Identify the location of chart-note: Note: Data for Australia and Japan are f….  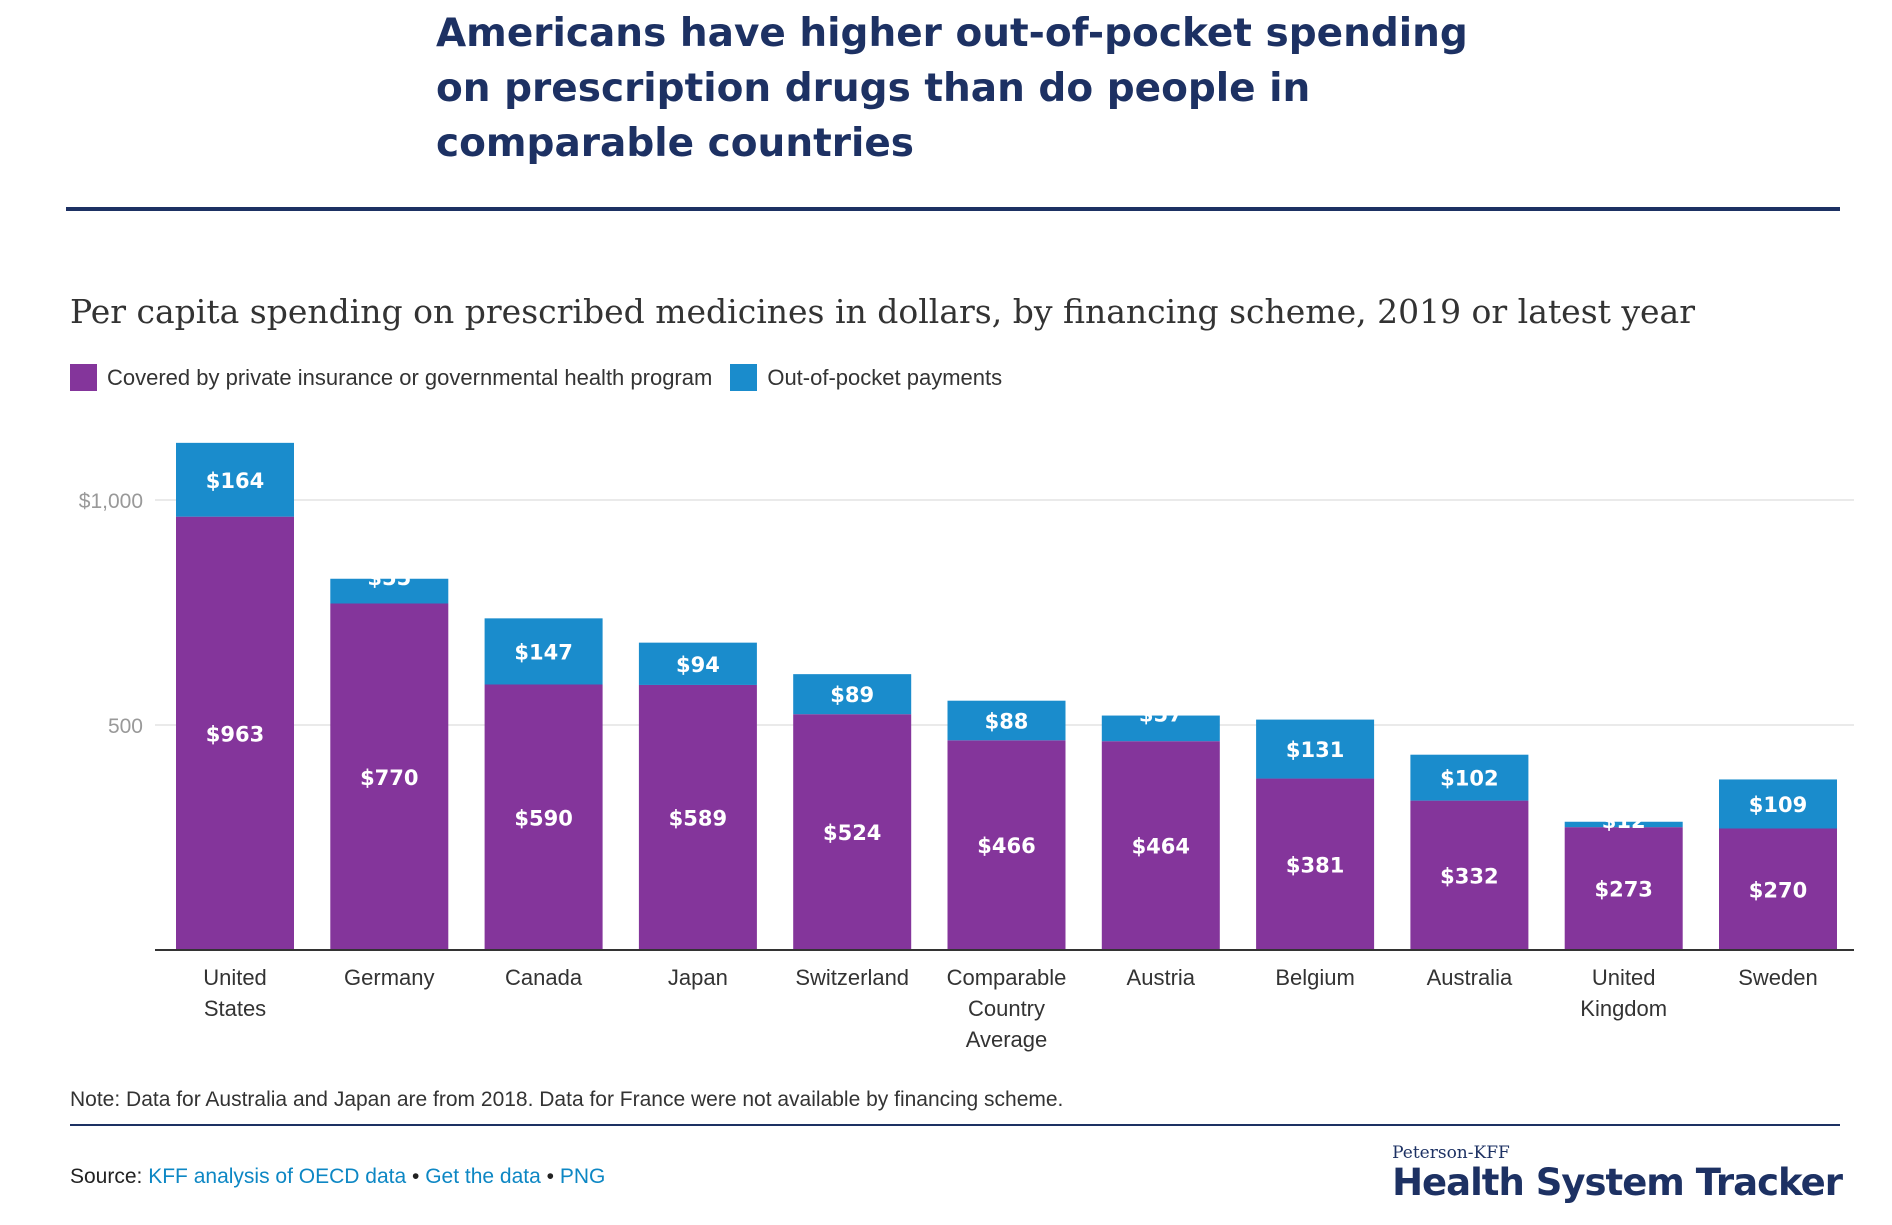
(567, 1099).